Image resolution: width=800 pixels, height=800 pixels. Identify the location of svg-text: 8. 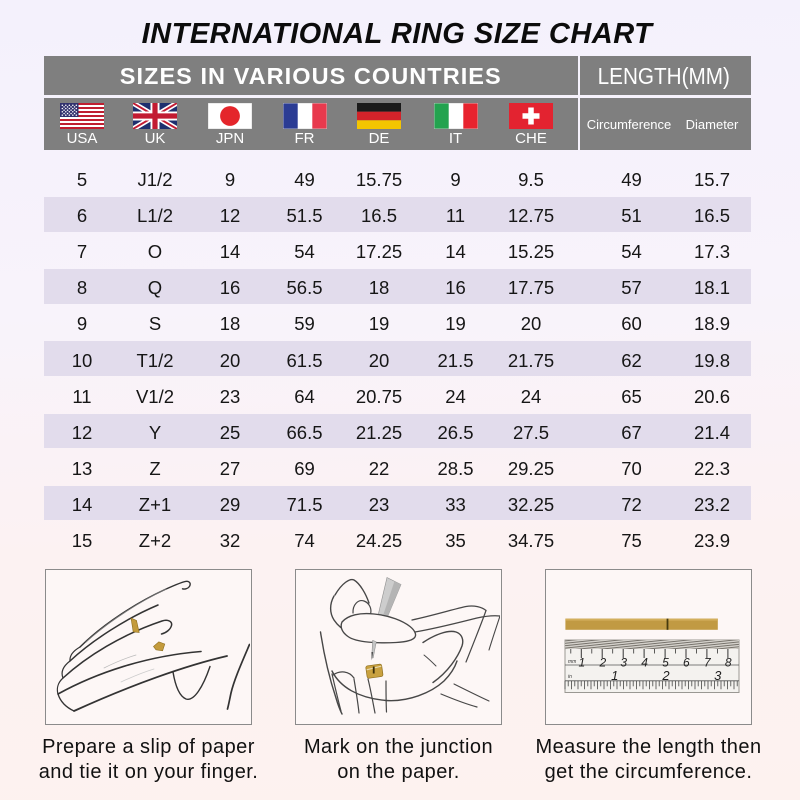
(728, 663).